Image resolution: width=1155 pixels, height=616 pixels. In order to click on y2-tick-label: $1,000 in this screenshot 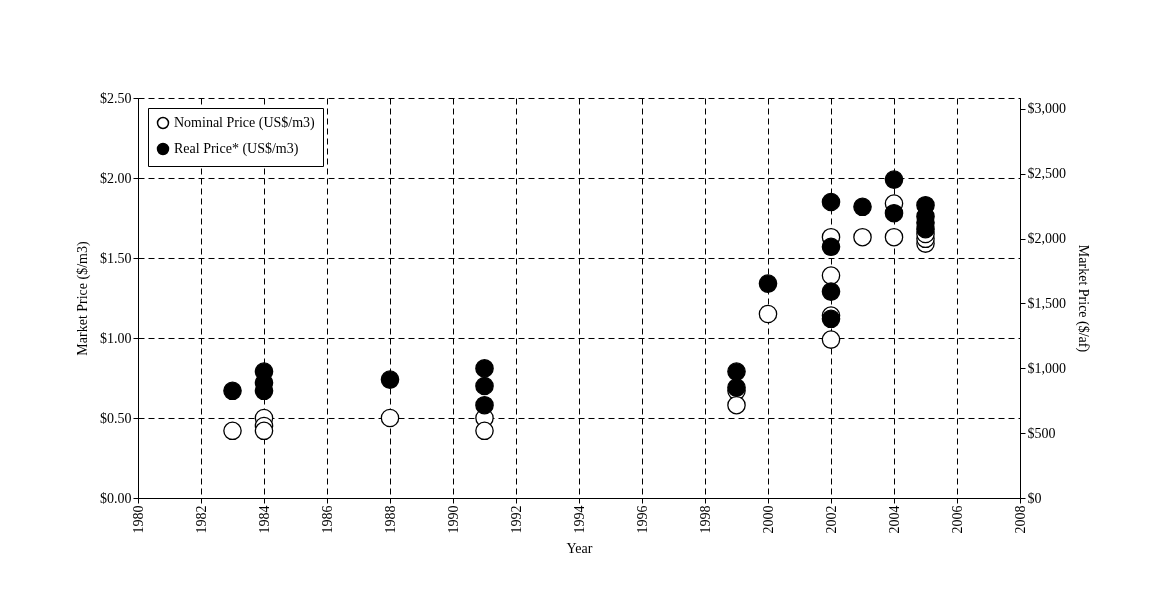, I will do `click(1046, 368)`.